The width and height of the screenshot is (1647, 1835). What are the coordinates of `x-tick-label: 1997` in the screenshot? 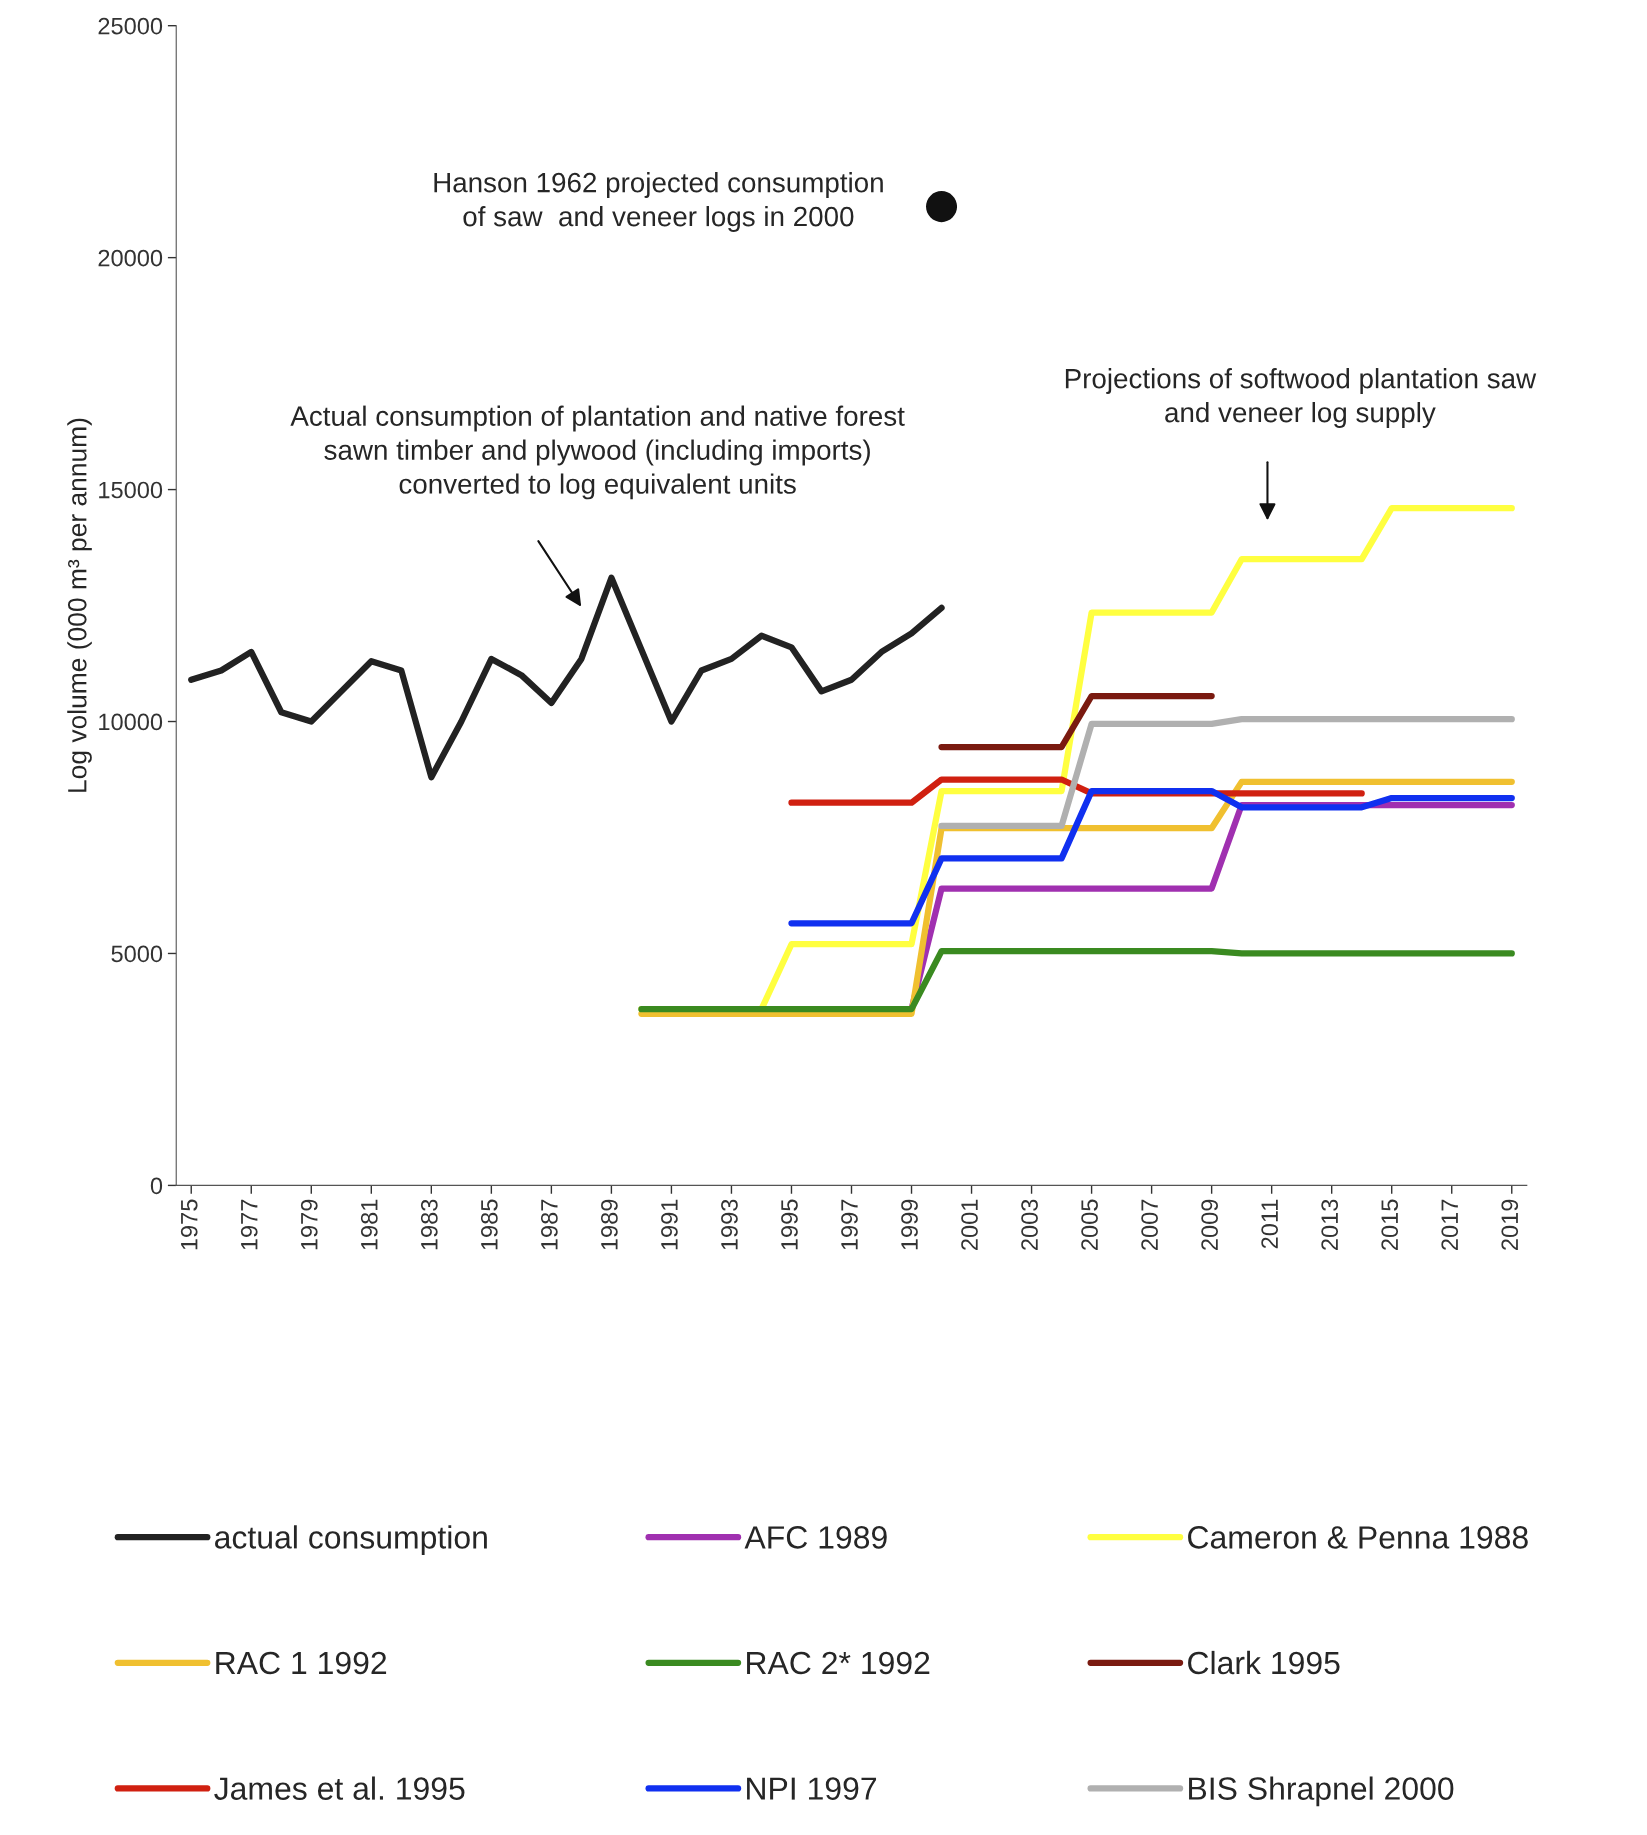 It's located at (849, 1224).